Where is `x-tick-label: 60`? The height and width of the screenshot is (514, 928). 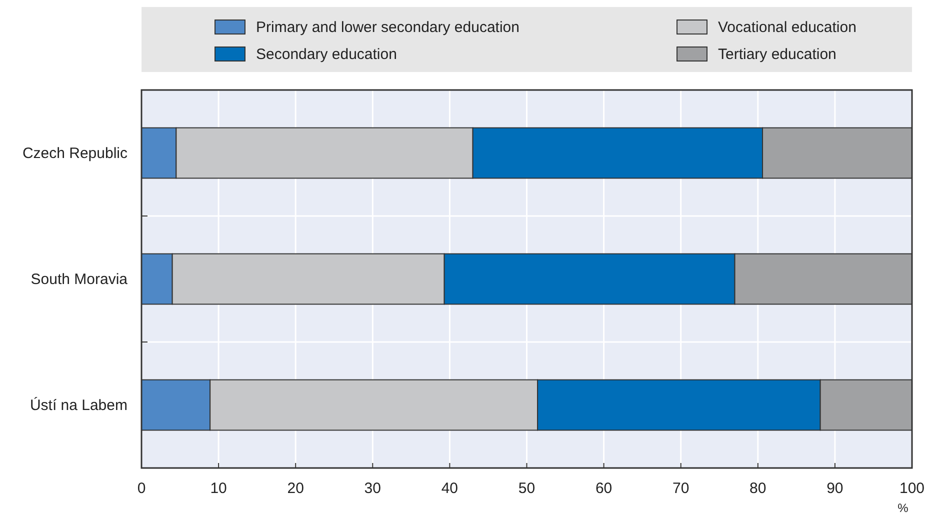
x-tick-label: 60 is located at coordinates (603, 488).